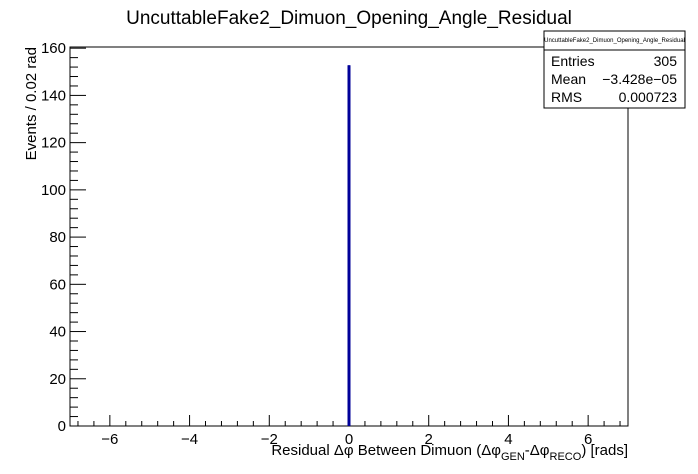 Image resolution: width=698 pixels, height=474 pixels. Describe the element at coordinates (57, 379) in the screenshot. I see `y-tick-label: 20` at that location.